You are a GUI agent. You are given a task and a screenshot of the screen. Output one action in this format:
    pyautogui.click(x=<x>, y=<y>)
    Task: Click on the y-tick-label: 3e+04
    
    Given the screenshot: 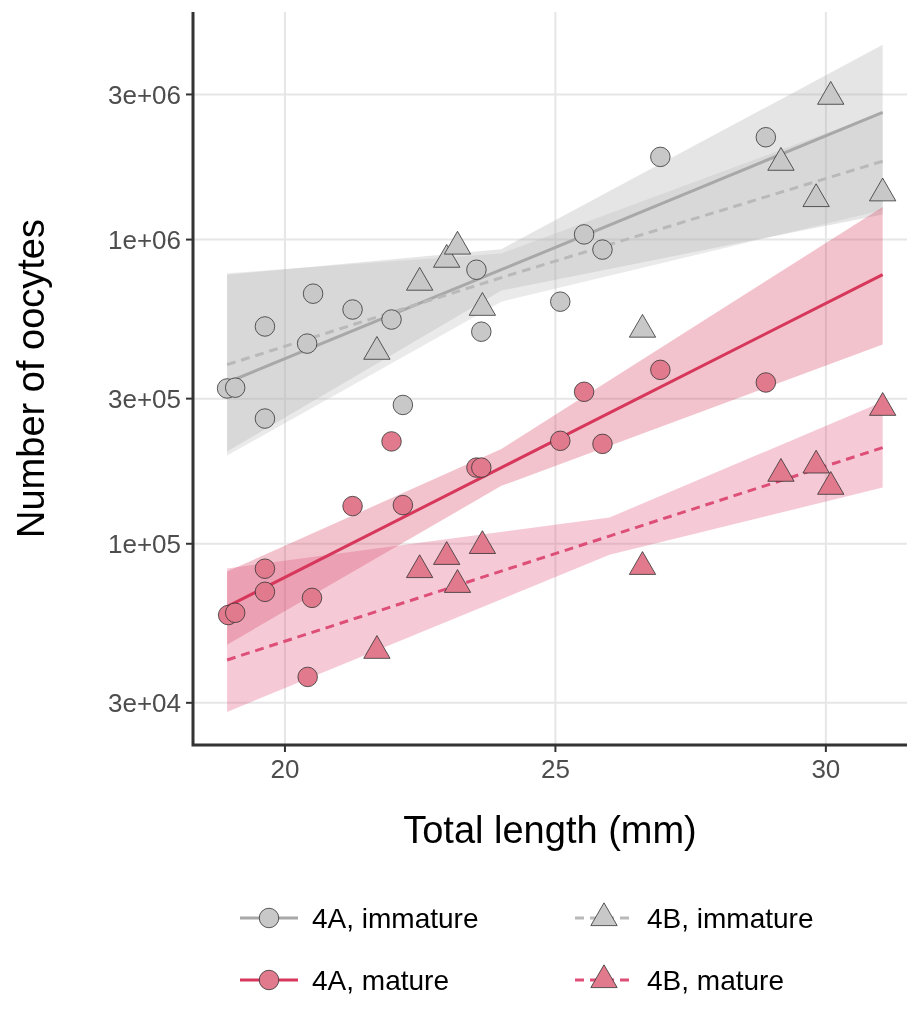 What is the action you would take?
    pyautogui.click(x=144, y=702)
    